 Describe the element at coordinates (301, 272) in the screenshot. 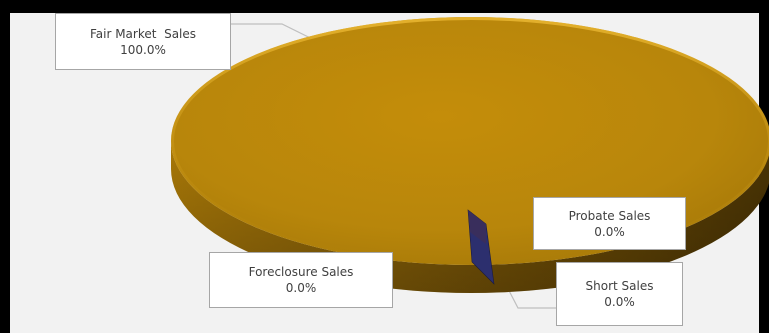

I see `data-label-category: Foreclosure Sales` at that location.